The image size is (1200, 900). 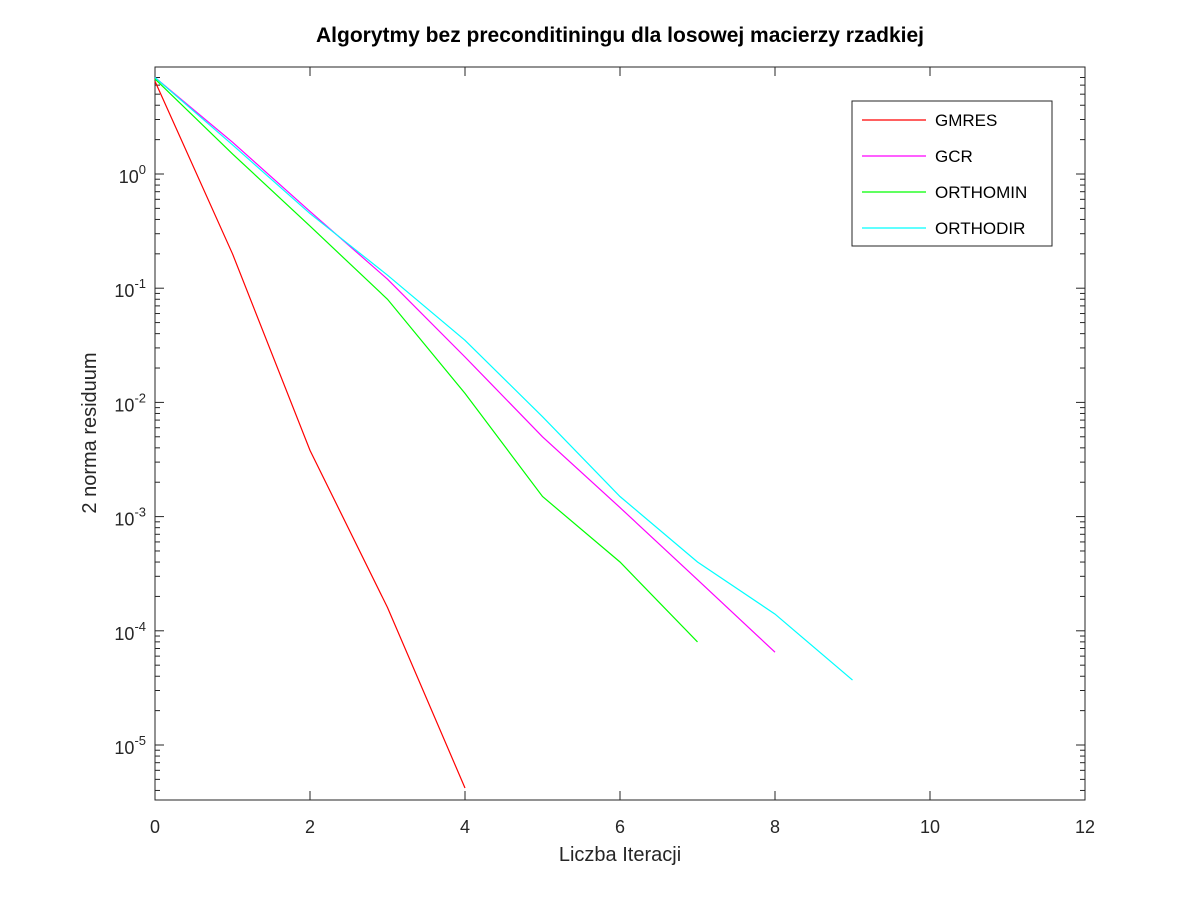 I want to click on legend: GMRES GCR ORTHOMIN ORTHODIR, so click(x=952, y=173).